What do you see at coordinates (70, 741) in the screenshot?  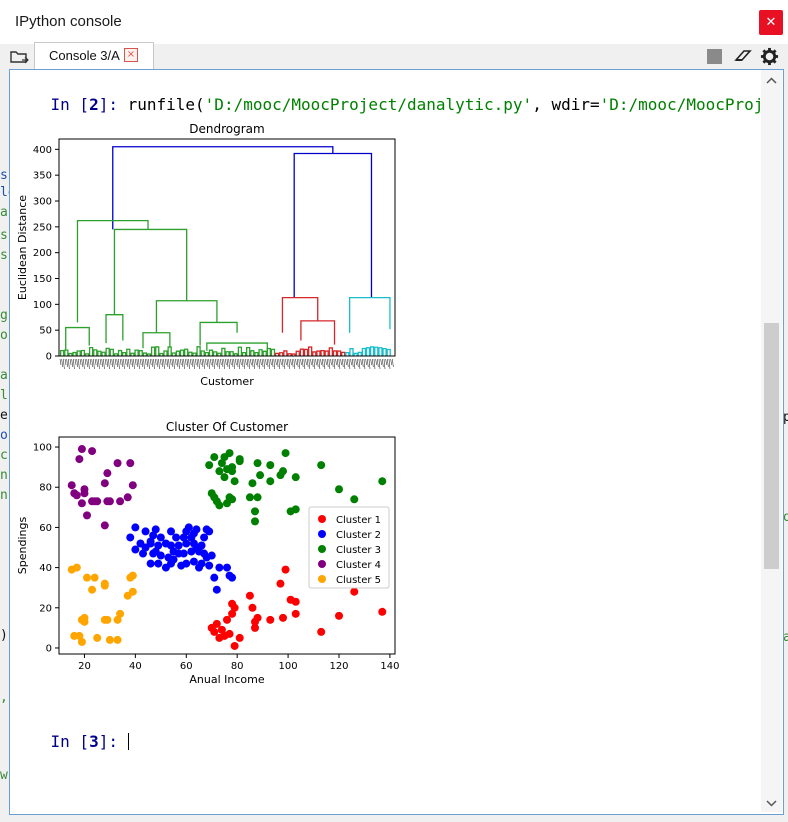 I see `input-prompt-3: In [3]:` at bounding box center [70, 741].